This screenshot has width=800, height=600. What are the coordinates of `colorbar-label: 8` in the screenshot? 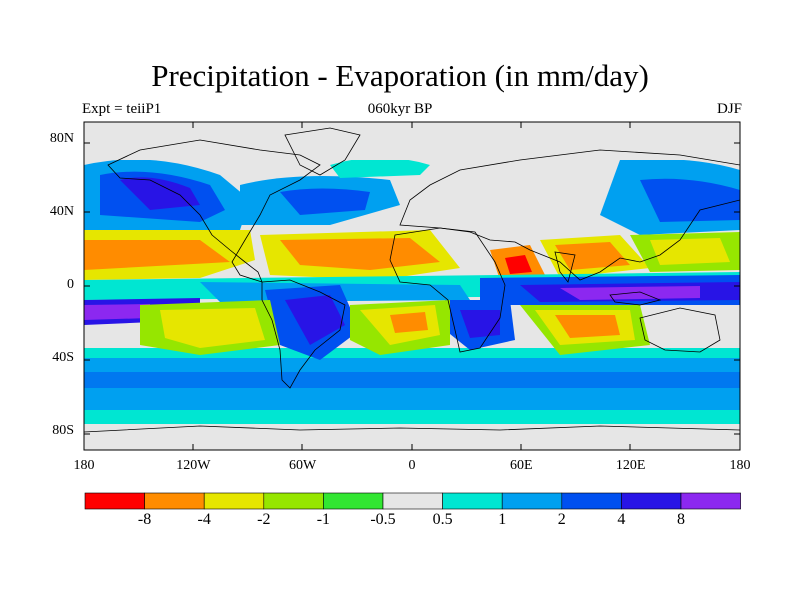 It's located at (681, 519).